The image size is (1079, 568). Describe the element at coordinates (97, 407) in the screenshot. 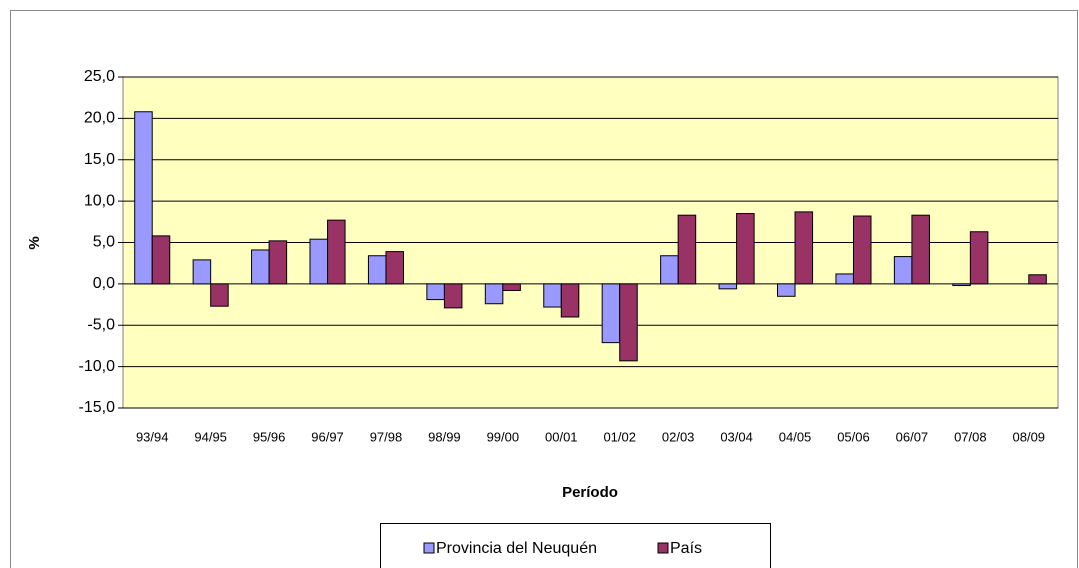

I see `y-tick-label: -15,0` at that location.